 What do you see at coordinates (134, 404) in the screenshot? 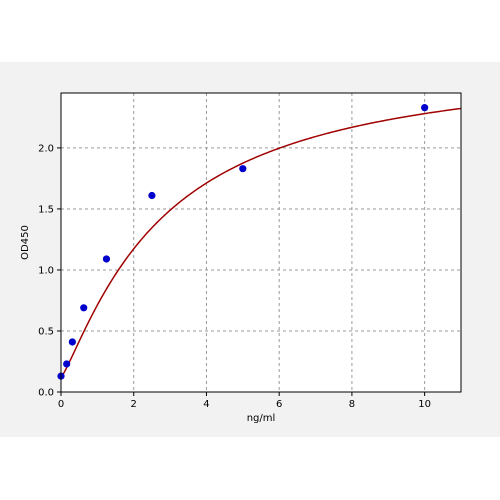
I see `x-tick-label: 2` at bounding box center [134, 404].